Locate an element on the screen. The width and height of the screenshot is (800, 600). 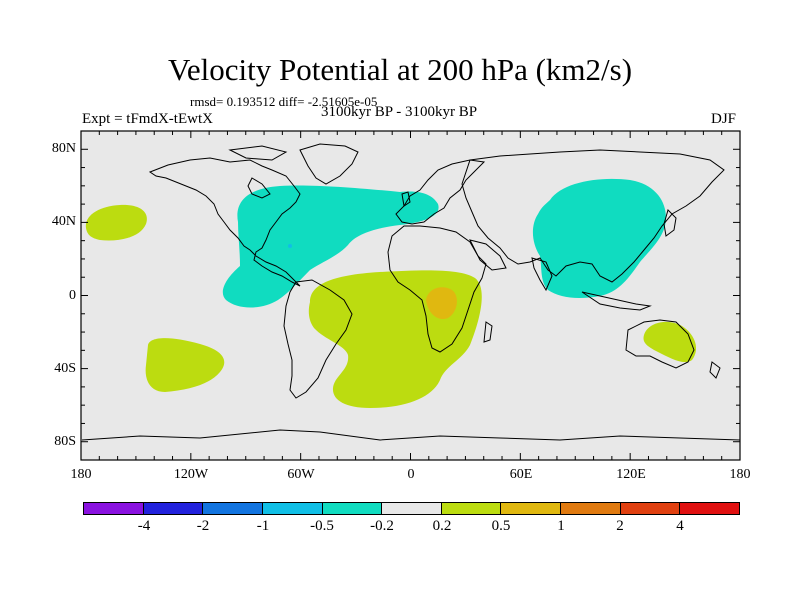
region-australia-positive is located at coordinates (670, 342).